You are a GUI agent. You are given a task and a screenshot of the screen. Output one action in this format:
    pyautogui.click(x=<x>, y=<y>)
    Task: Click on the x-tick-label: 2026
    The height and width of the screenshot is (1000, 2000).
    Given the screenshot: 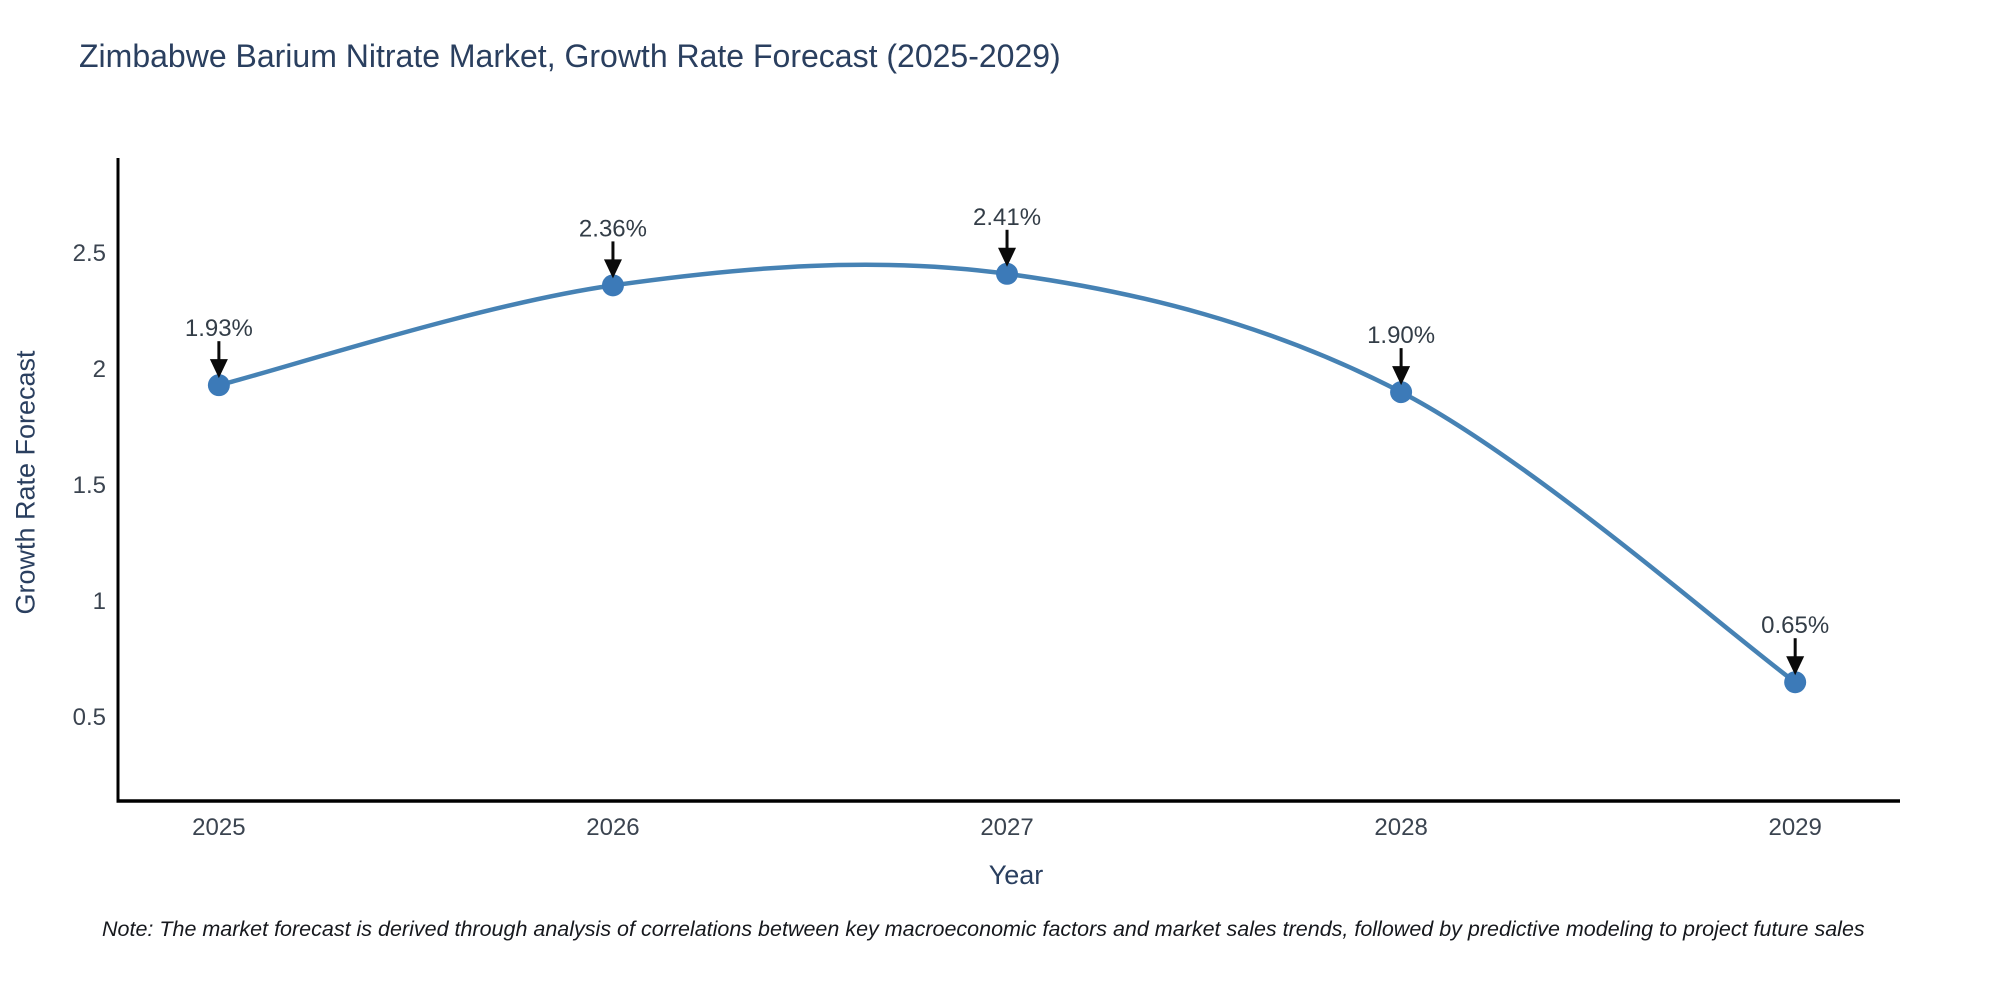 What is the action you would take?
    pyautogui.click(x=612, y=827)
    